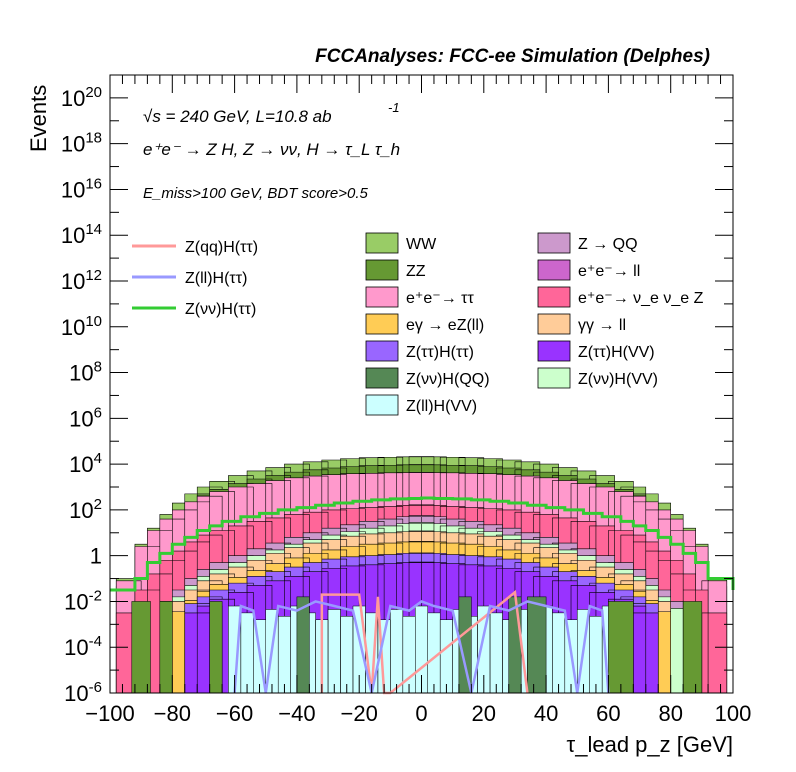 This screenshot has height=772, width=796. What do you see at coordinates (93, 321) in the screenshot?
I see `y-tick-exponent: 10` at bounding box center [93, 321].